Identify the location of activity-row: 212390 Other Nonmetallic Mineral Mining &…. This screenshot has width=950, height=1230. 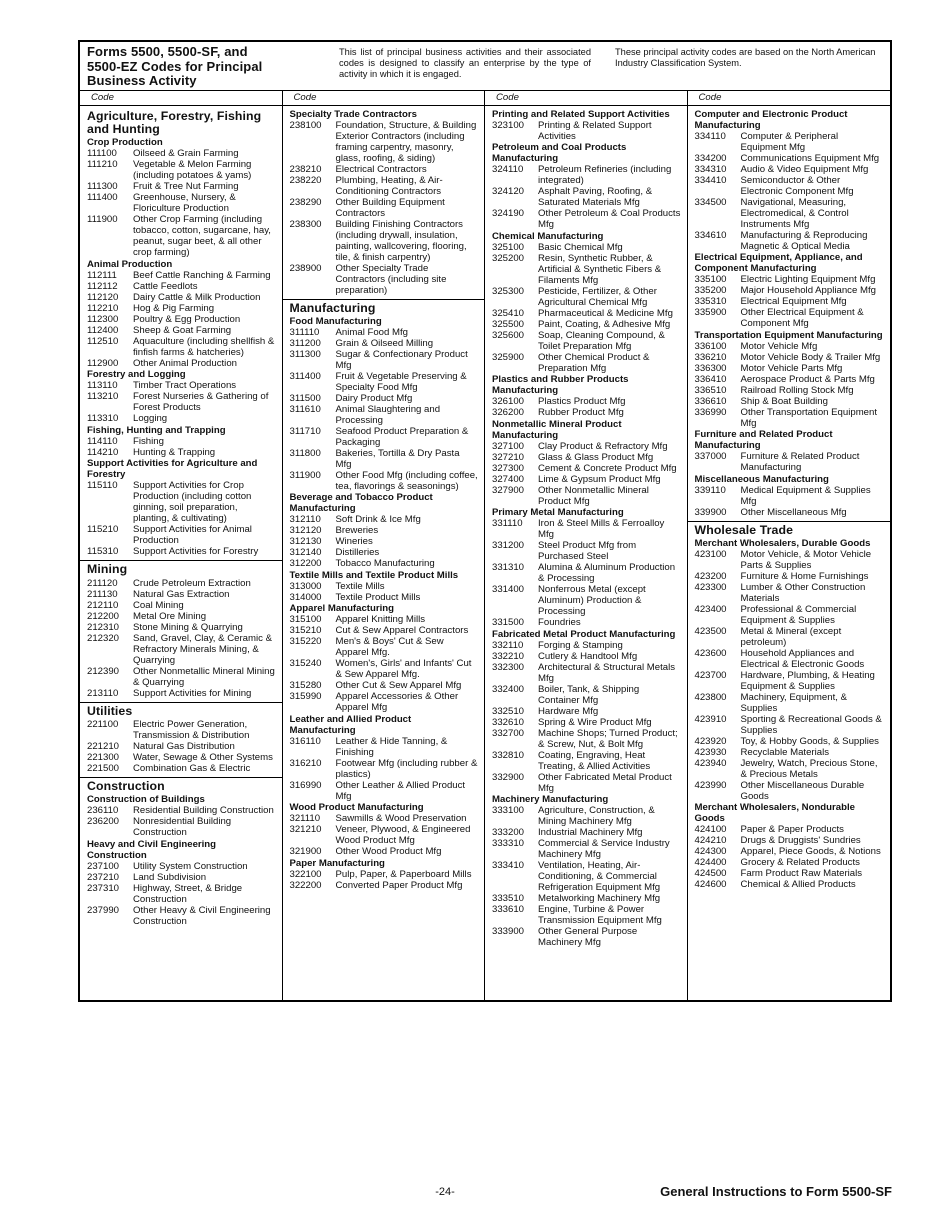
(182, 677).